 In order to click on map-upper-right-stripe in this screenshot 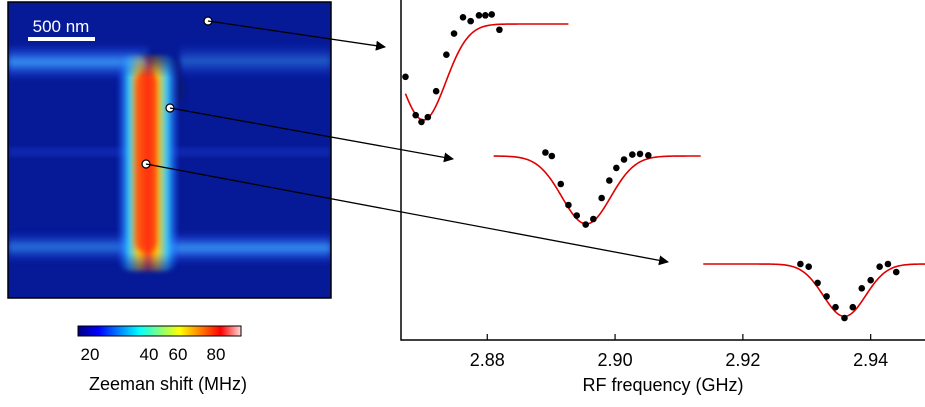, I will do `click(255, 61)`.